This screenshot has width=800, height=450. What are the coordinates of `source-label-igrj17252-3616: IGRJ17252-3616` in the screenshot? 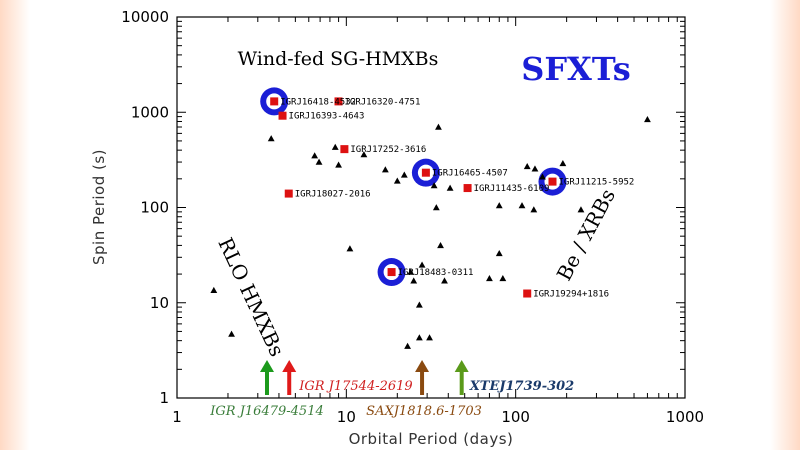 It's located at (388, 150).